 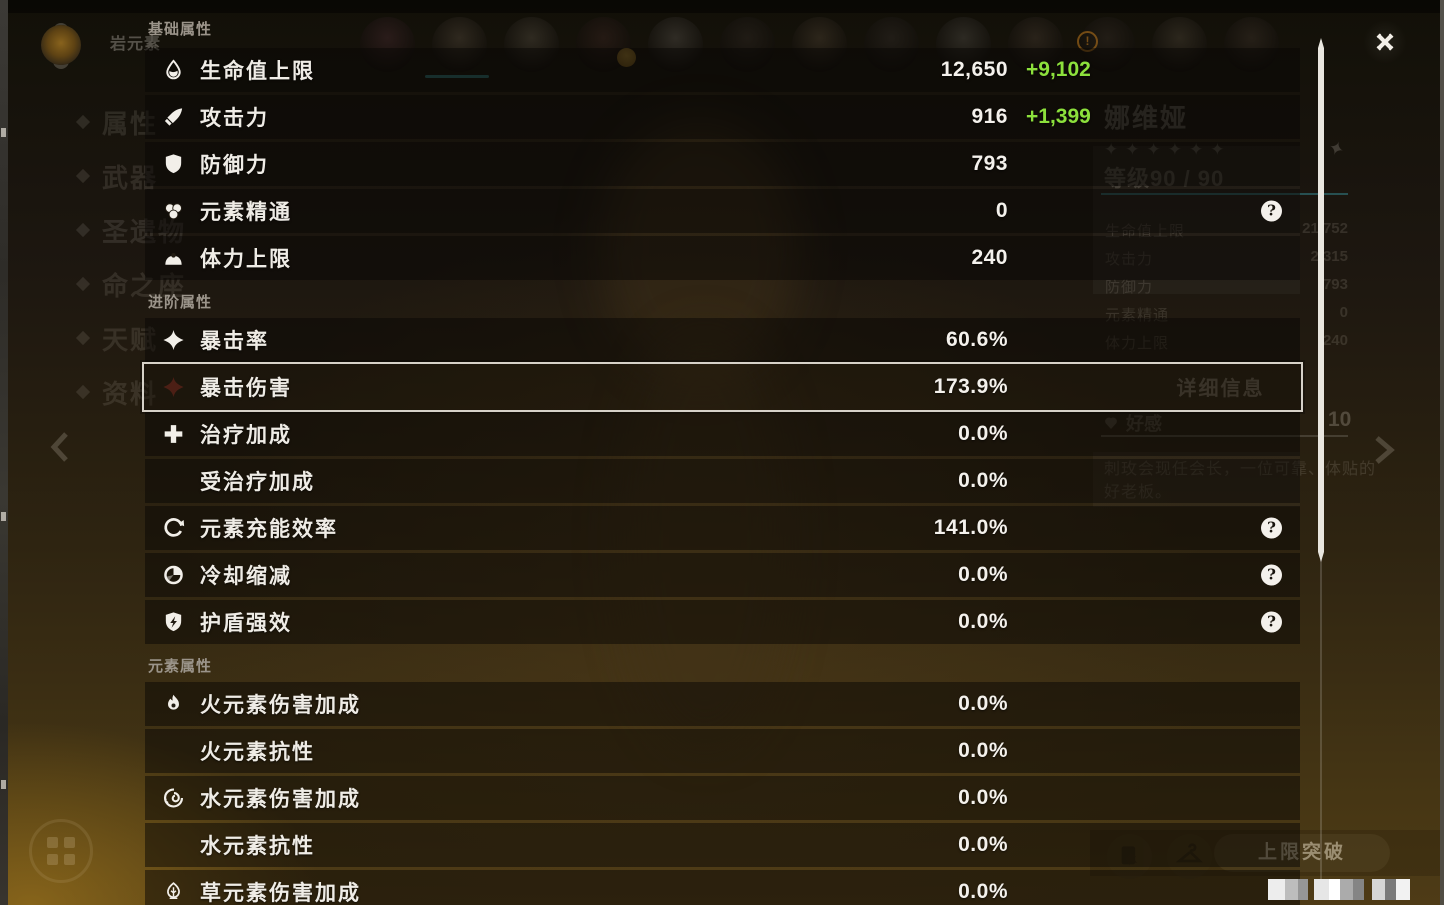 I want to click on section-header: 进阶属性, so click(x=180, y=302).